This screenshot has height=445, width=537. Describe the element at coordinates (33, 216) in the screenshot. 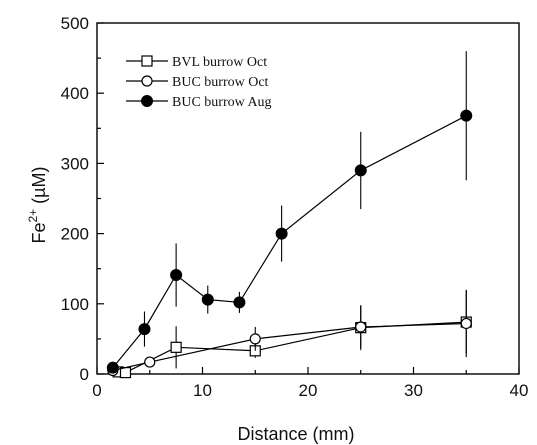

I see `y-axis-title-superscript: 2+` at that location.